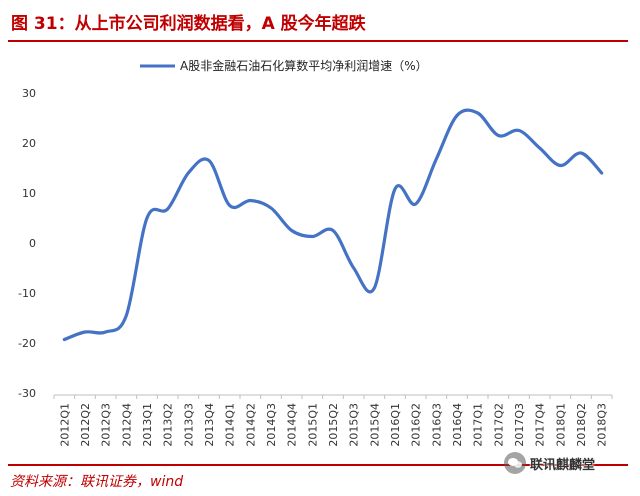 Image resolution: width=640 pixels, height=496 pixels. I want to click on footer-divider, so click(318, 465).